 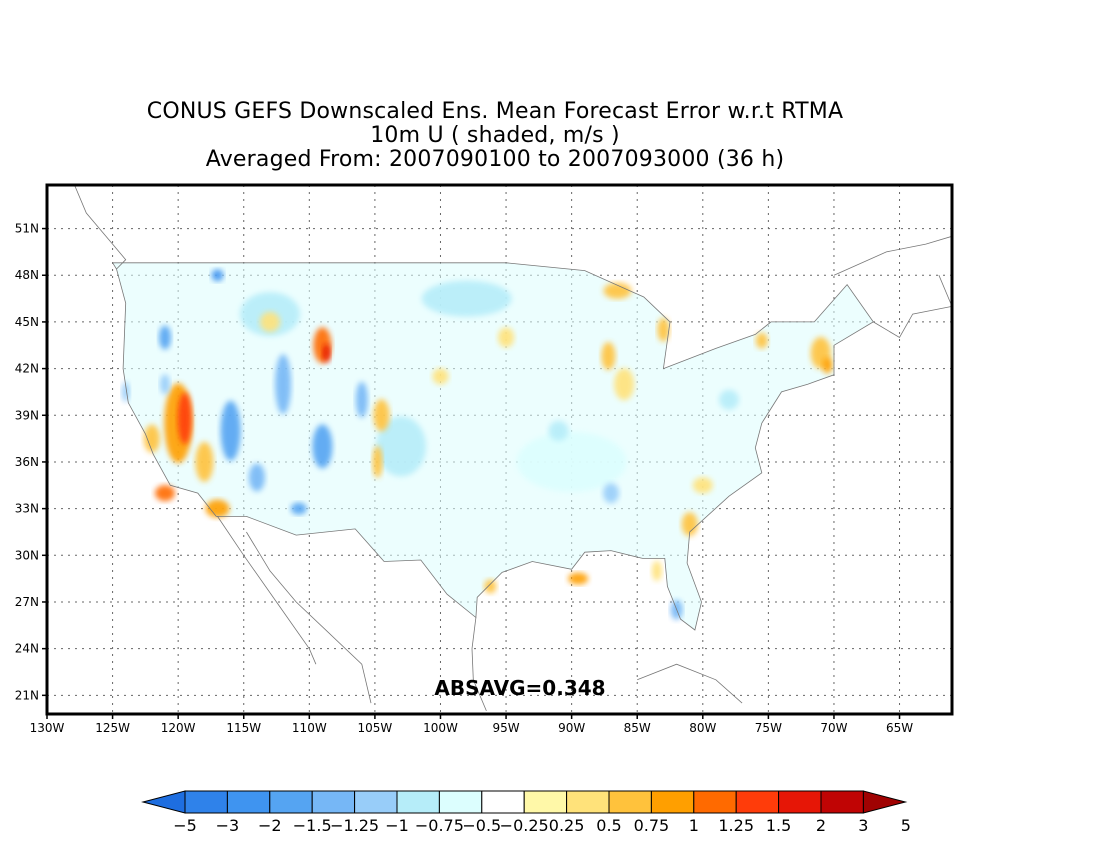 What do you see at coordinates (112, 728) in the screenshot?
I see `lon-tick-label: 125W` at bounding box center [112, 728].